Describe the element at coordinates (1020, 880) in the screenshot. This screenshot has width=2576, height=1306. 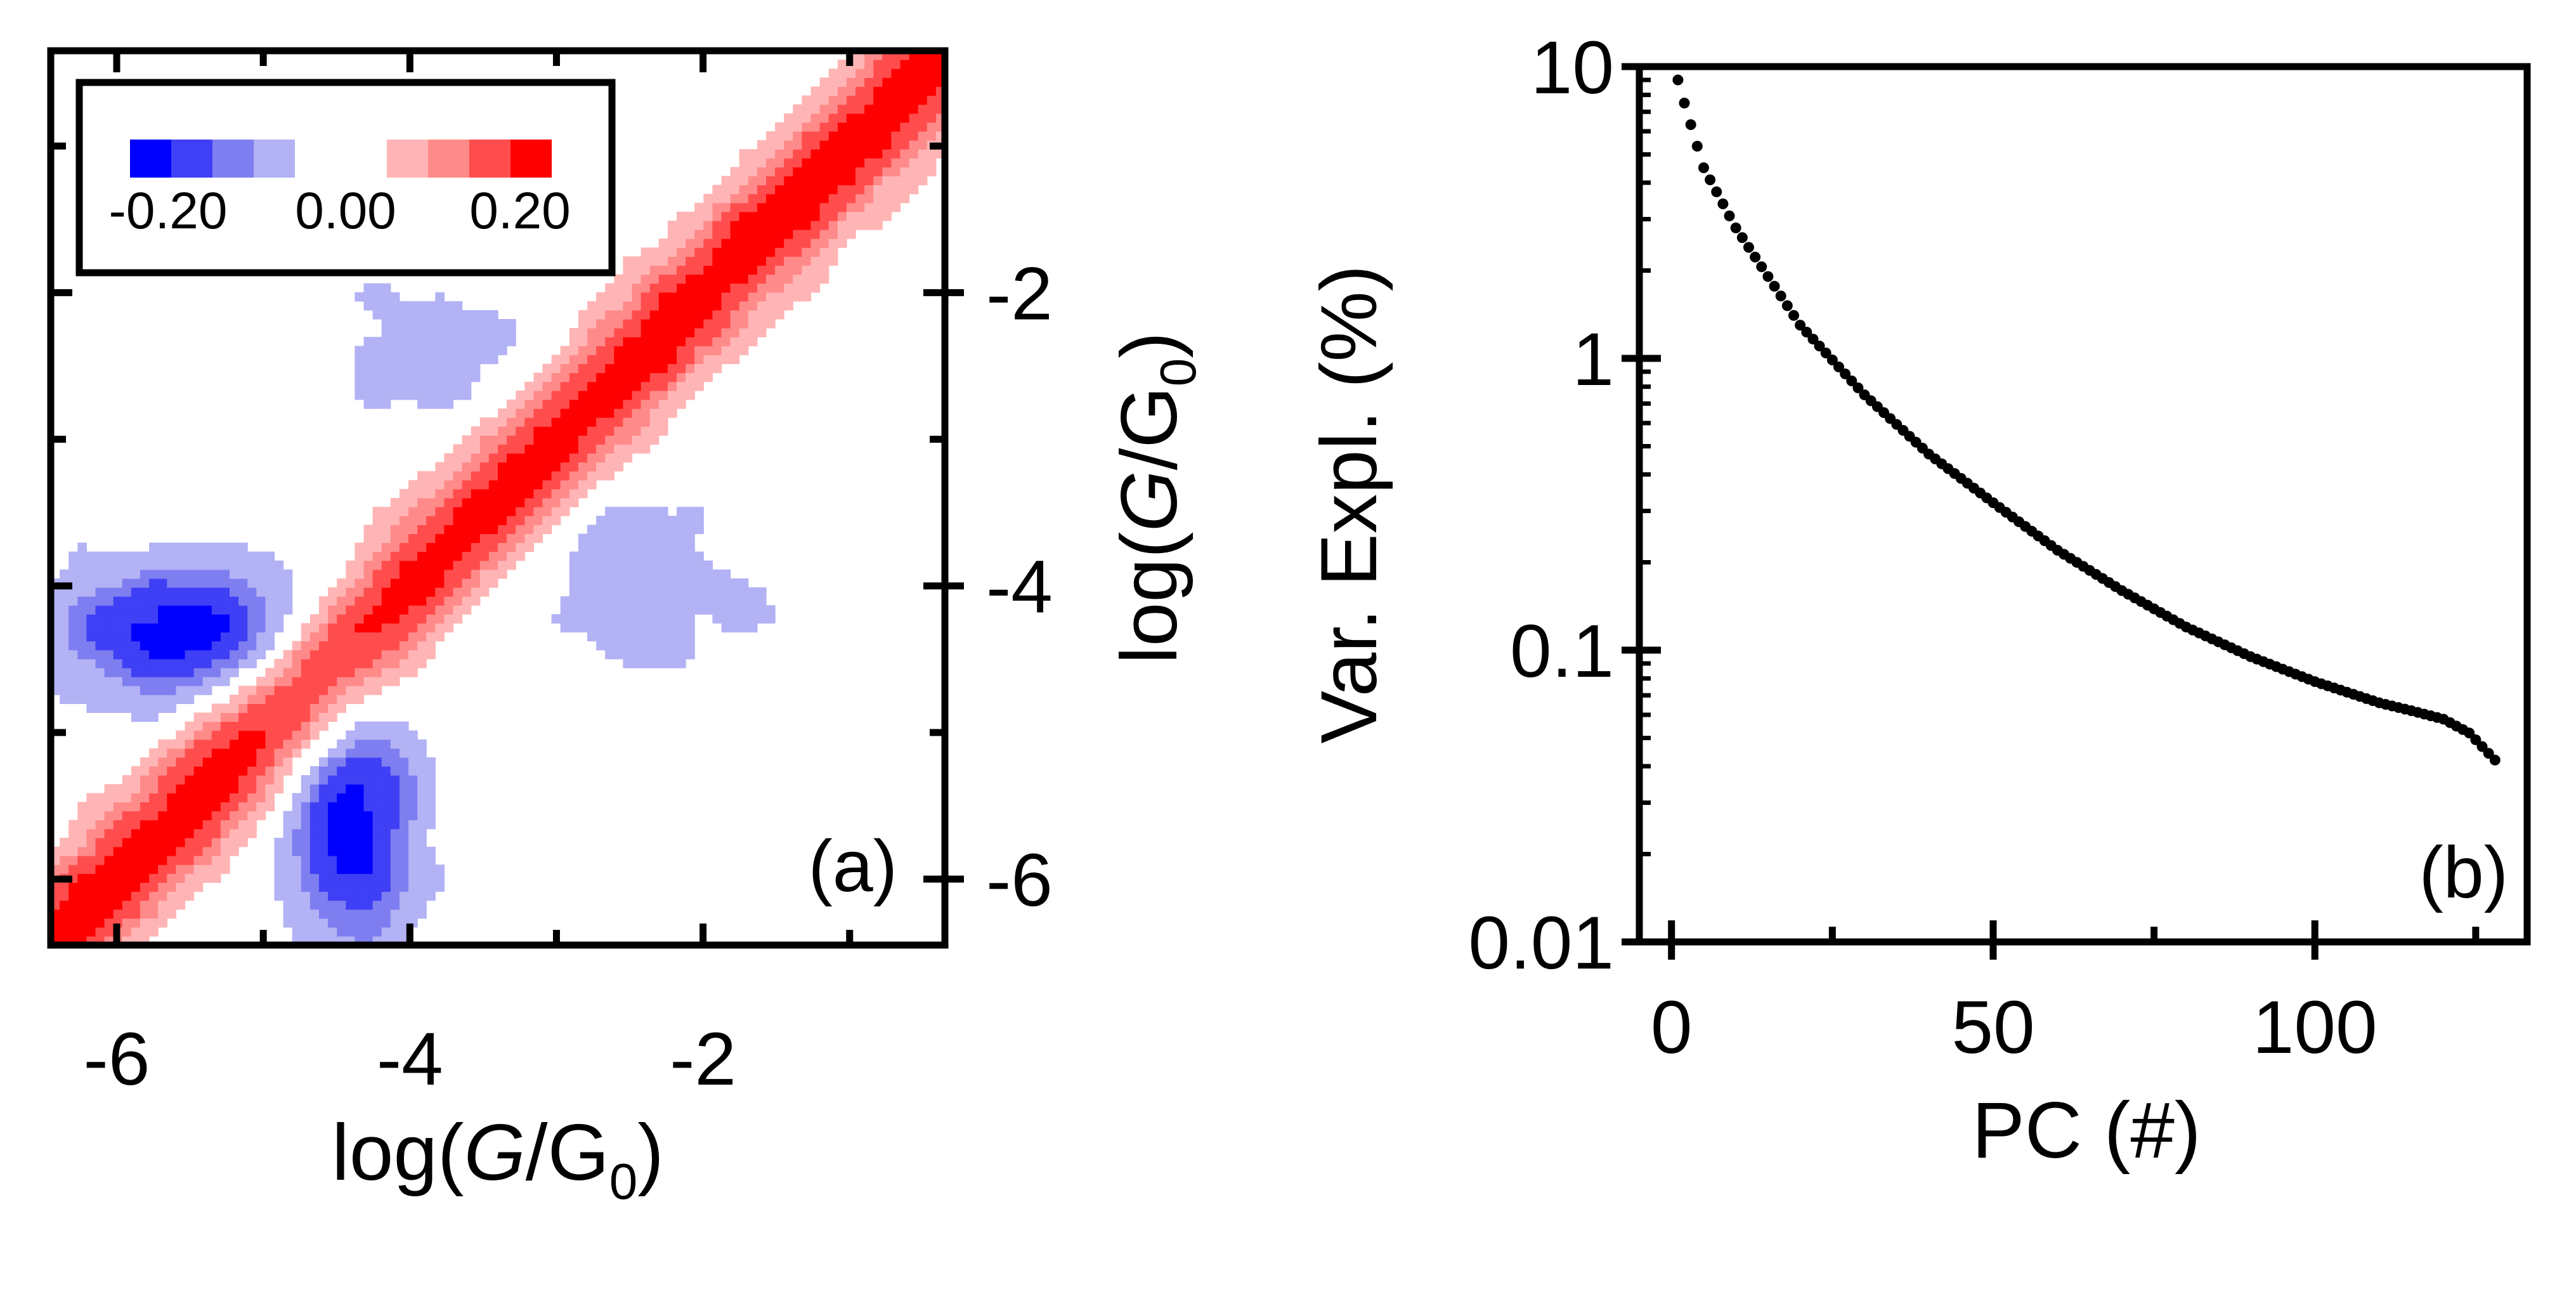
I see `panel-a-y-tick-label: -6` at that location.